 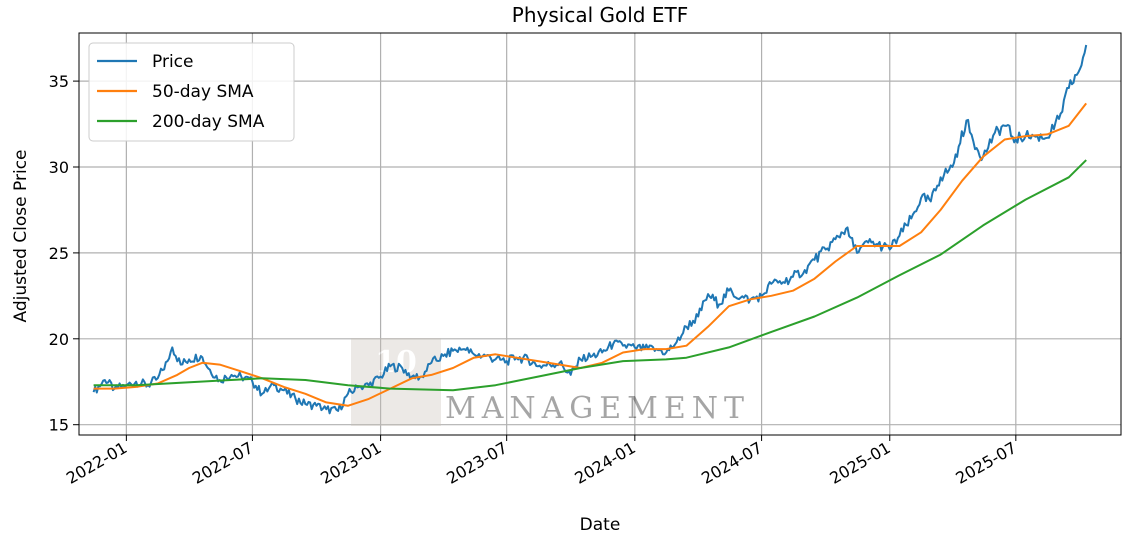 What do you see at coordinates (59, 253) in the screenshot?
I see `y-tick-label: 25` at bounding box center [59, 253].